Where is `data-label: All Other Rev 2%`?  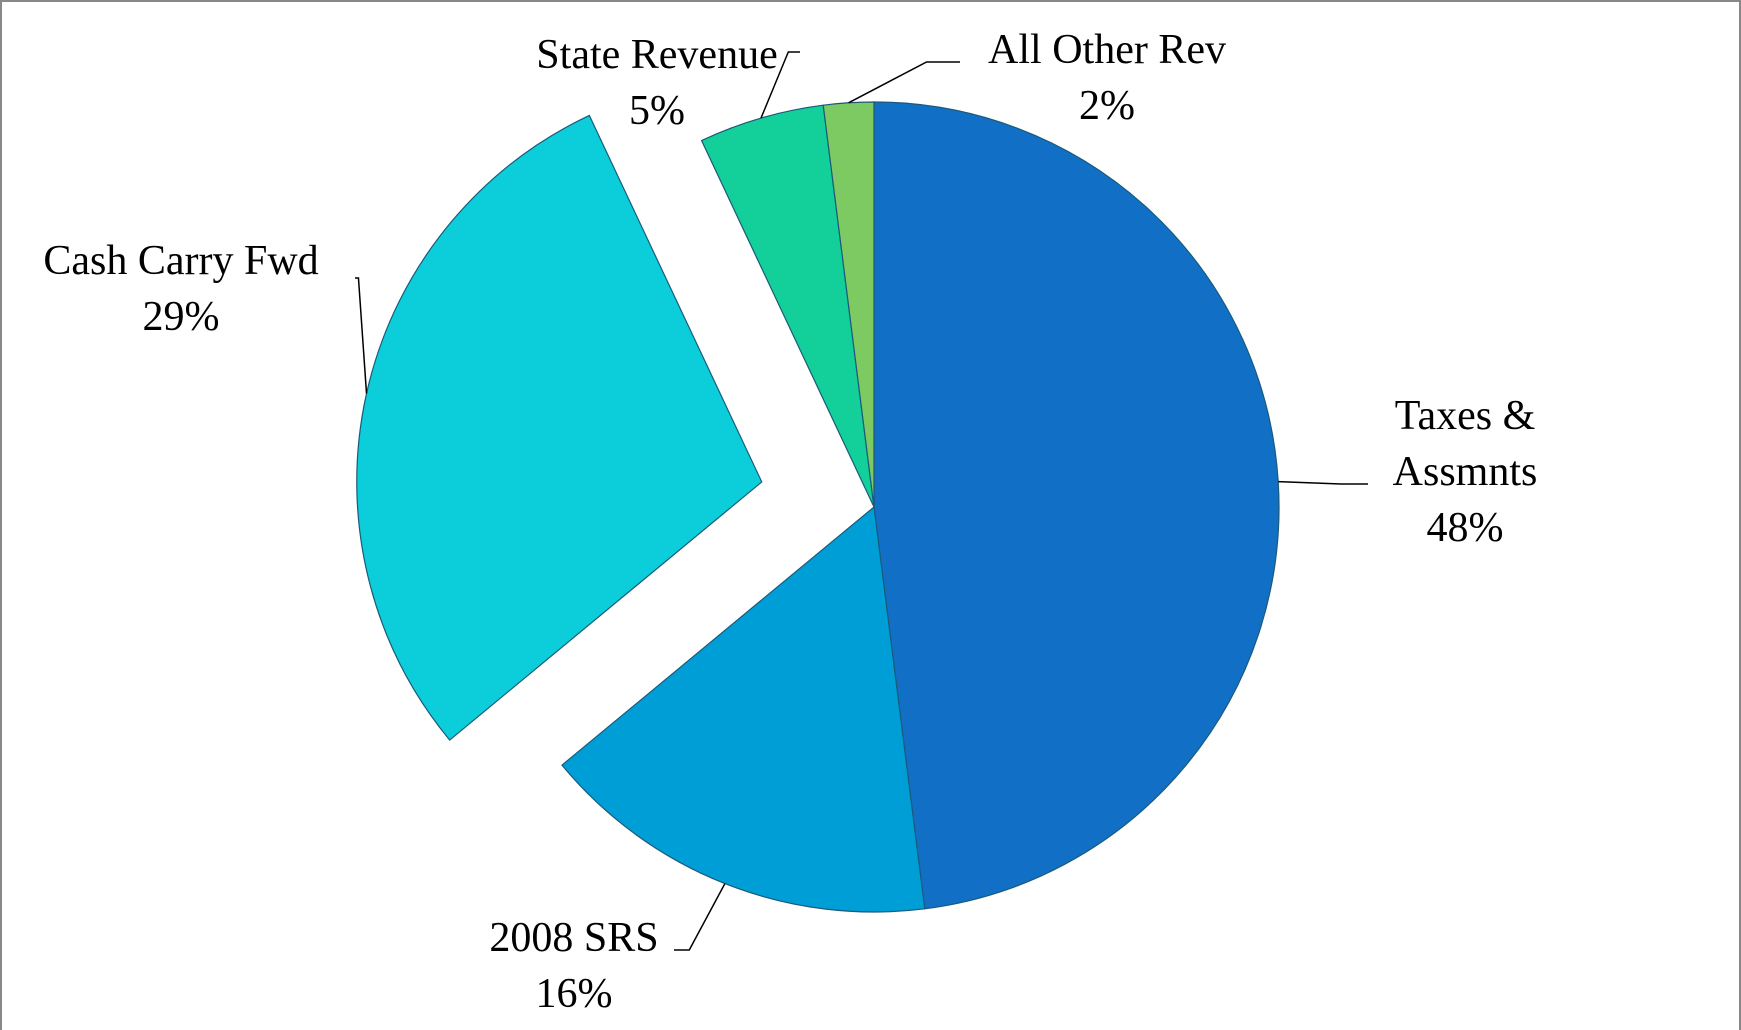 data-label: All Other Rev 2% is located at coordinates (1107, 78).